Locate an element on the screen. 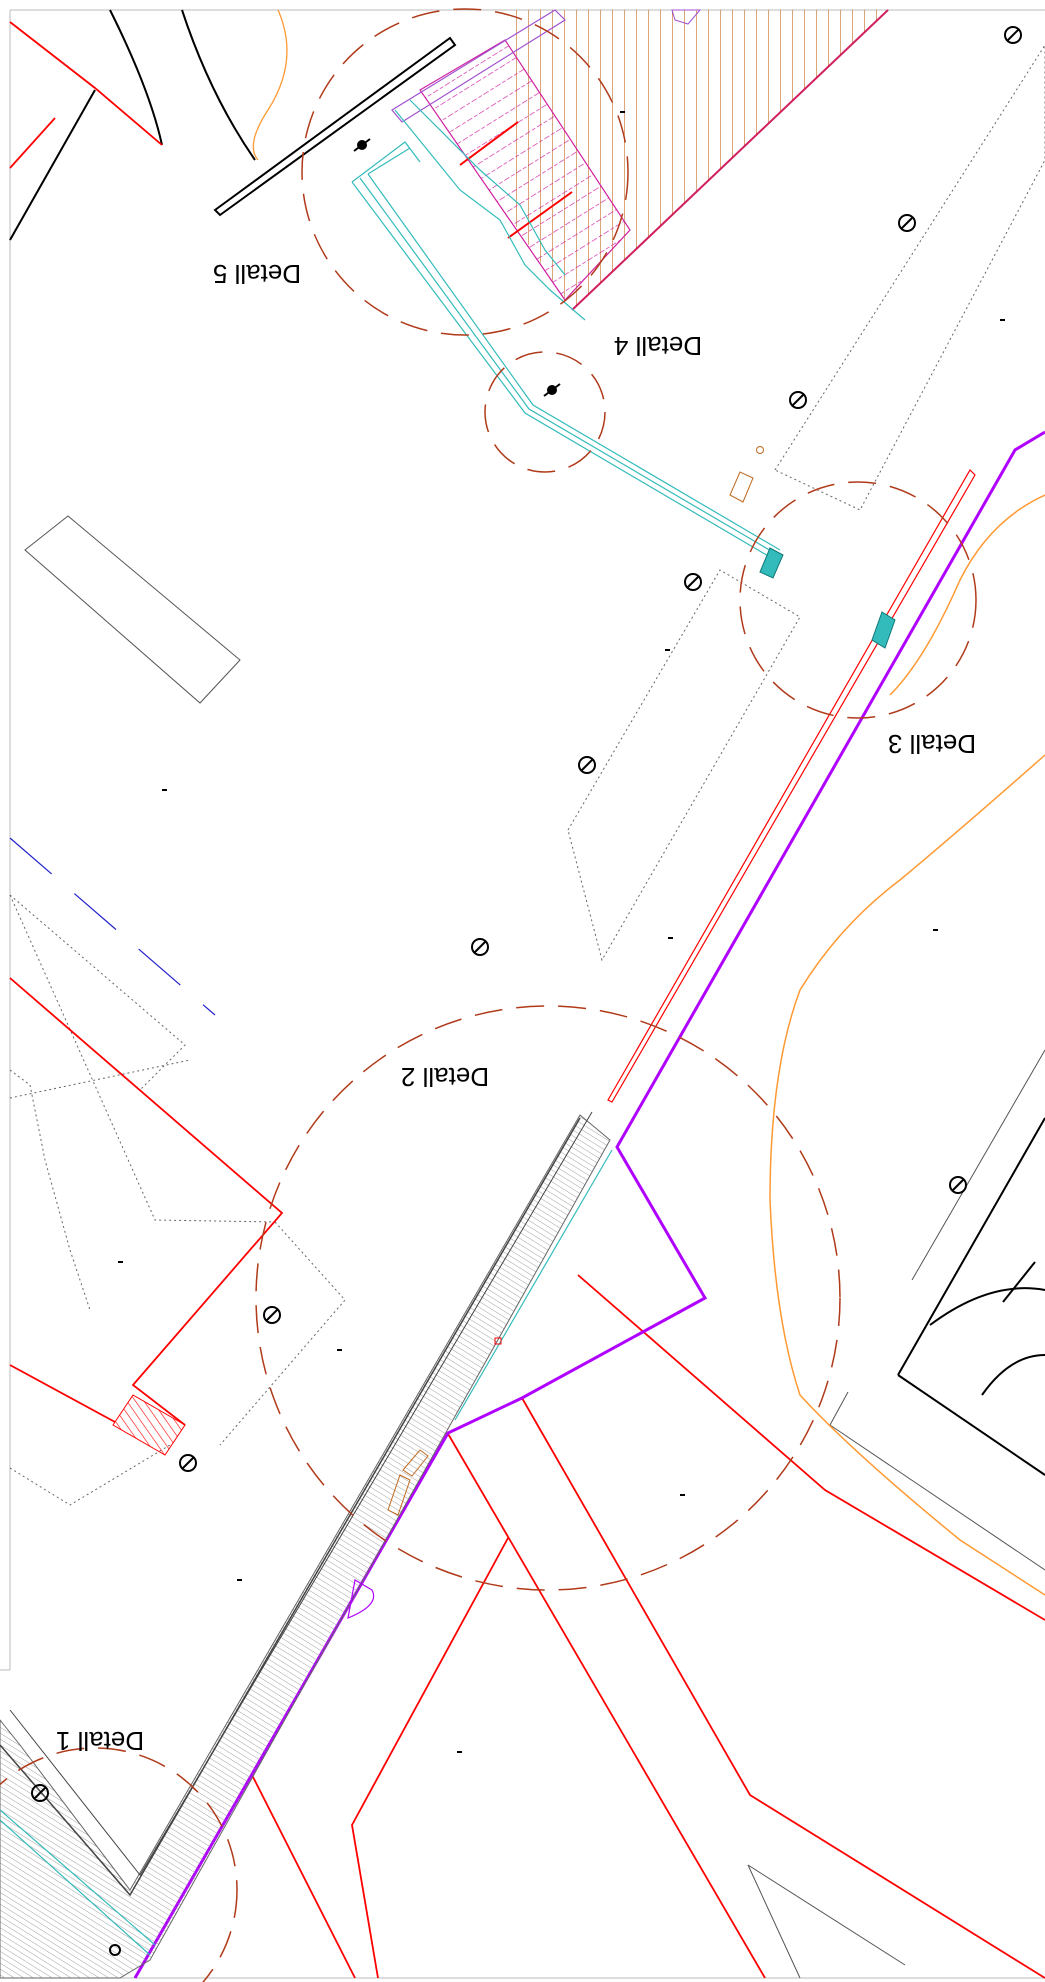 This screenshot has width=1045, height=1982. detail-5-circle is located at coordinates (465, 172).